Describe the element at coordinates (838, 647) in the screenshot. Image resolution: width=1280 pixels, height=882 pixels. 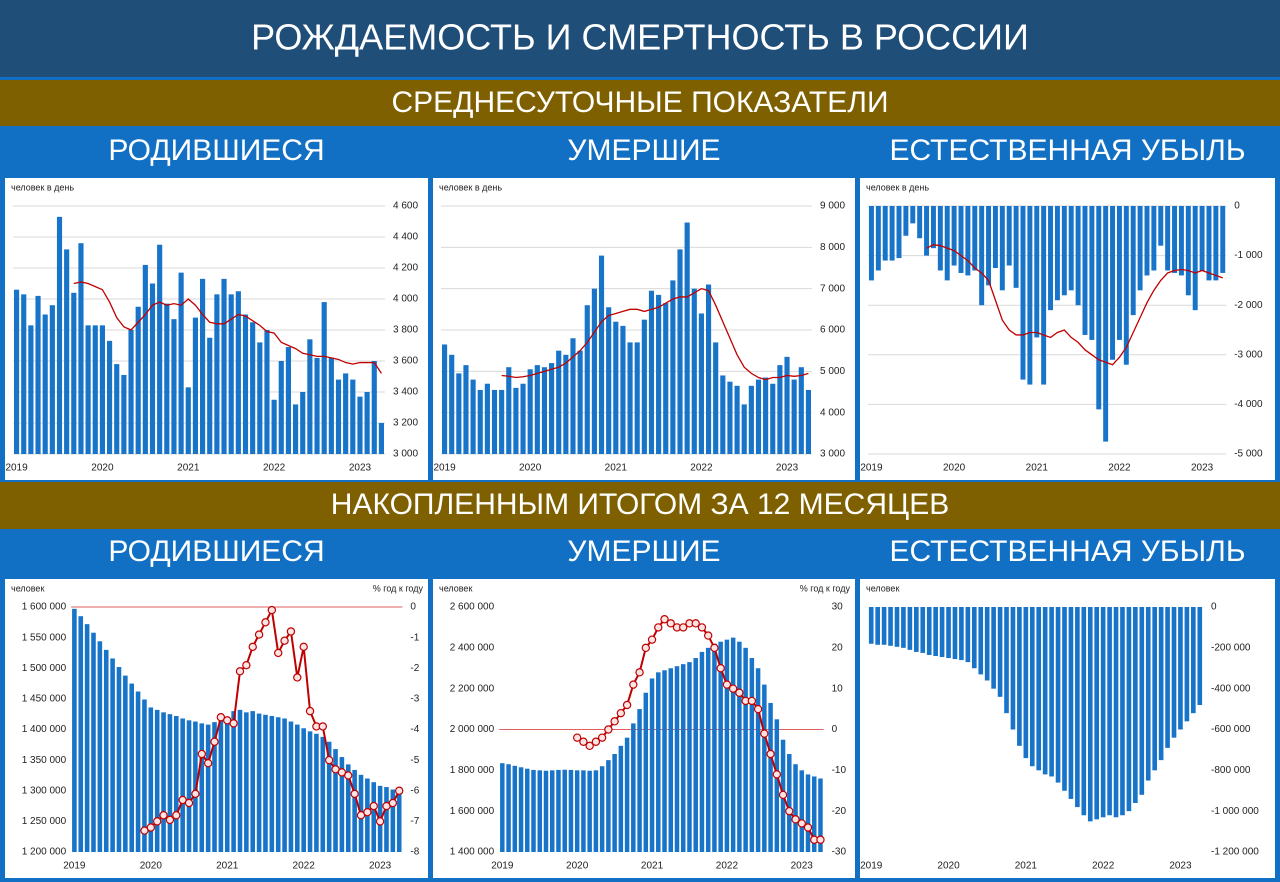
I see `y2-tick-label: 20` at that location.